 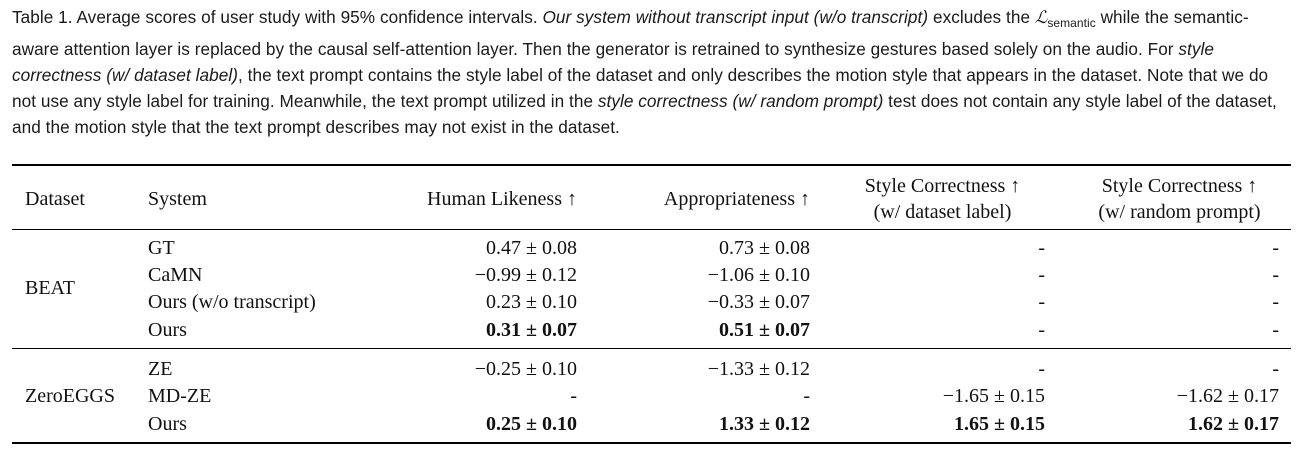 What do you see at coordinates (525, 369) in the screenshot?
I see `human-likeness-cell: −0.25 ± 0.10` at bounding box center [525, 369].